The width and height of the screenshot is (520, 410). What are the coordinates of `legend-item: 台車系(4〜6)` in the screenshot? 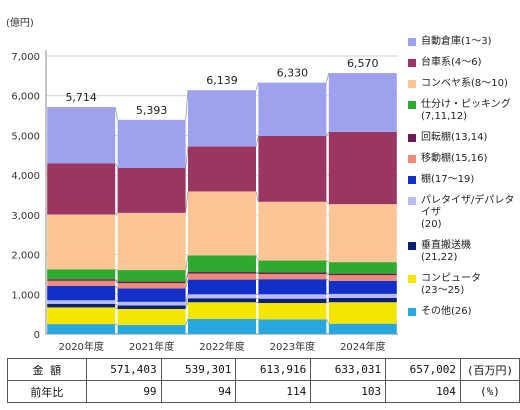 It's located at (464, 63).